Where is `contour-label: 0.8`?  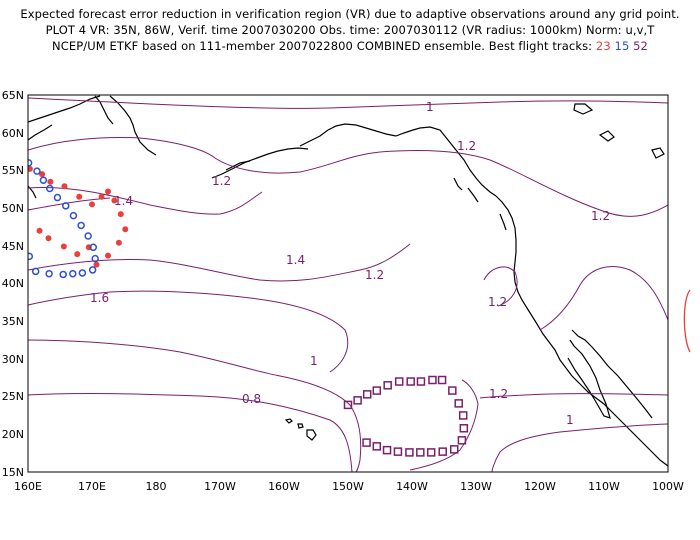
contour-label: 0.8 is located at coordinates (251, 399).